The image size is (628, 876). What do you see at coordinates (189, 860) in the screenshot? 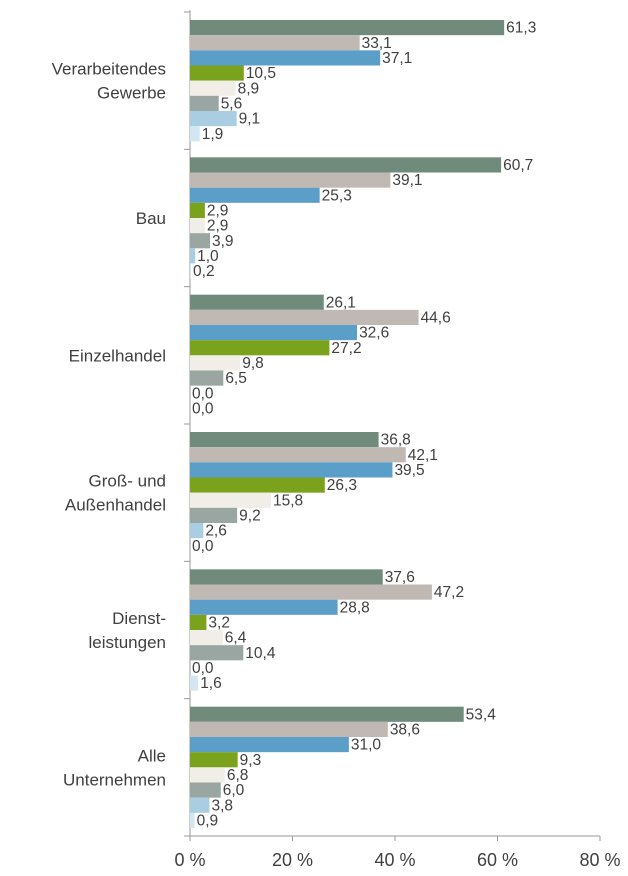
I see `x-tick-label: 0 %` at bounding box center [189, 860].